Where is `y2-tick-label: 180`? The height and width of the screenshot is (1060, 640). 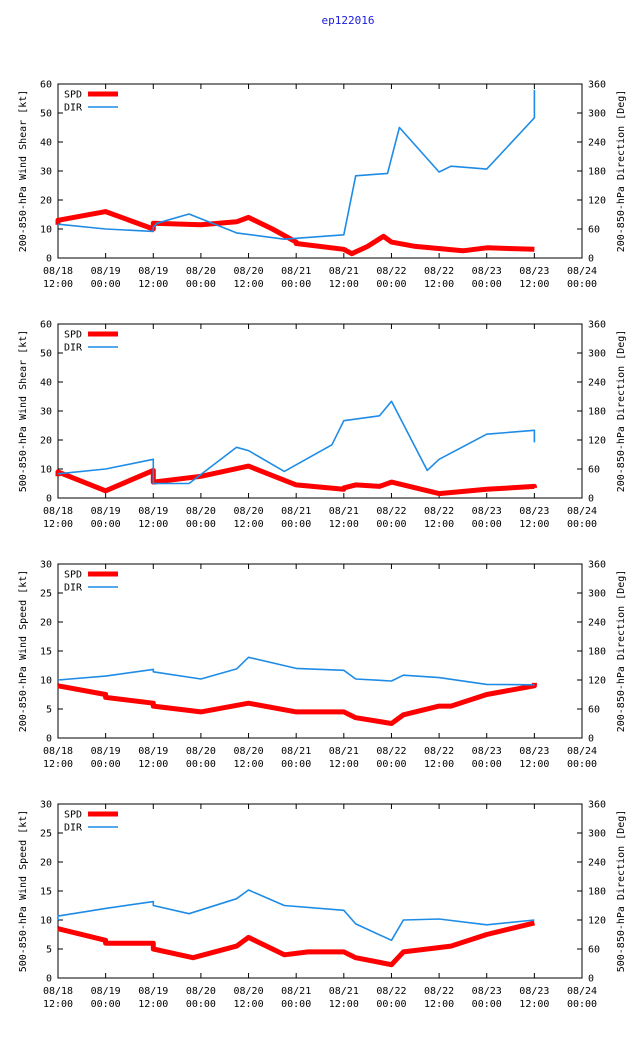 y2-tick-label: 180 is located at coordinates (597, 412).